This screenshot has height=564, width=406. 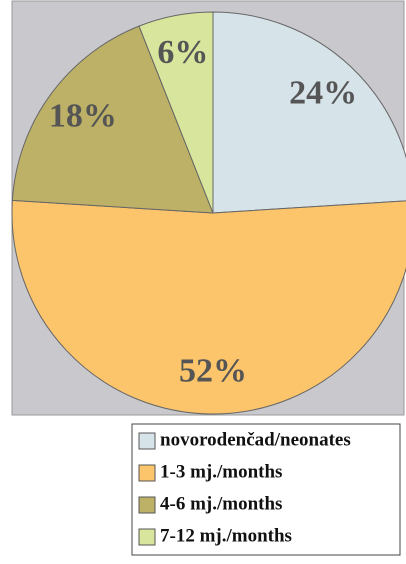 What do you see at coordinates (226, 535) in the screenshot?
I see `legend-label: 7-12 mj./months` at bounding box center [226, 535].